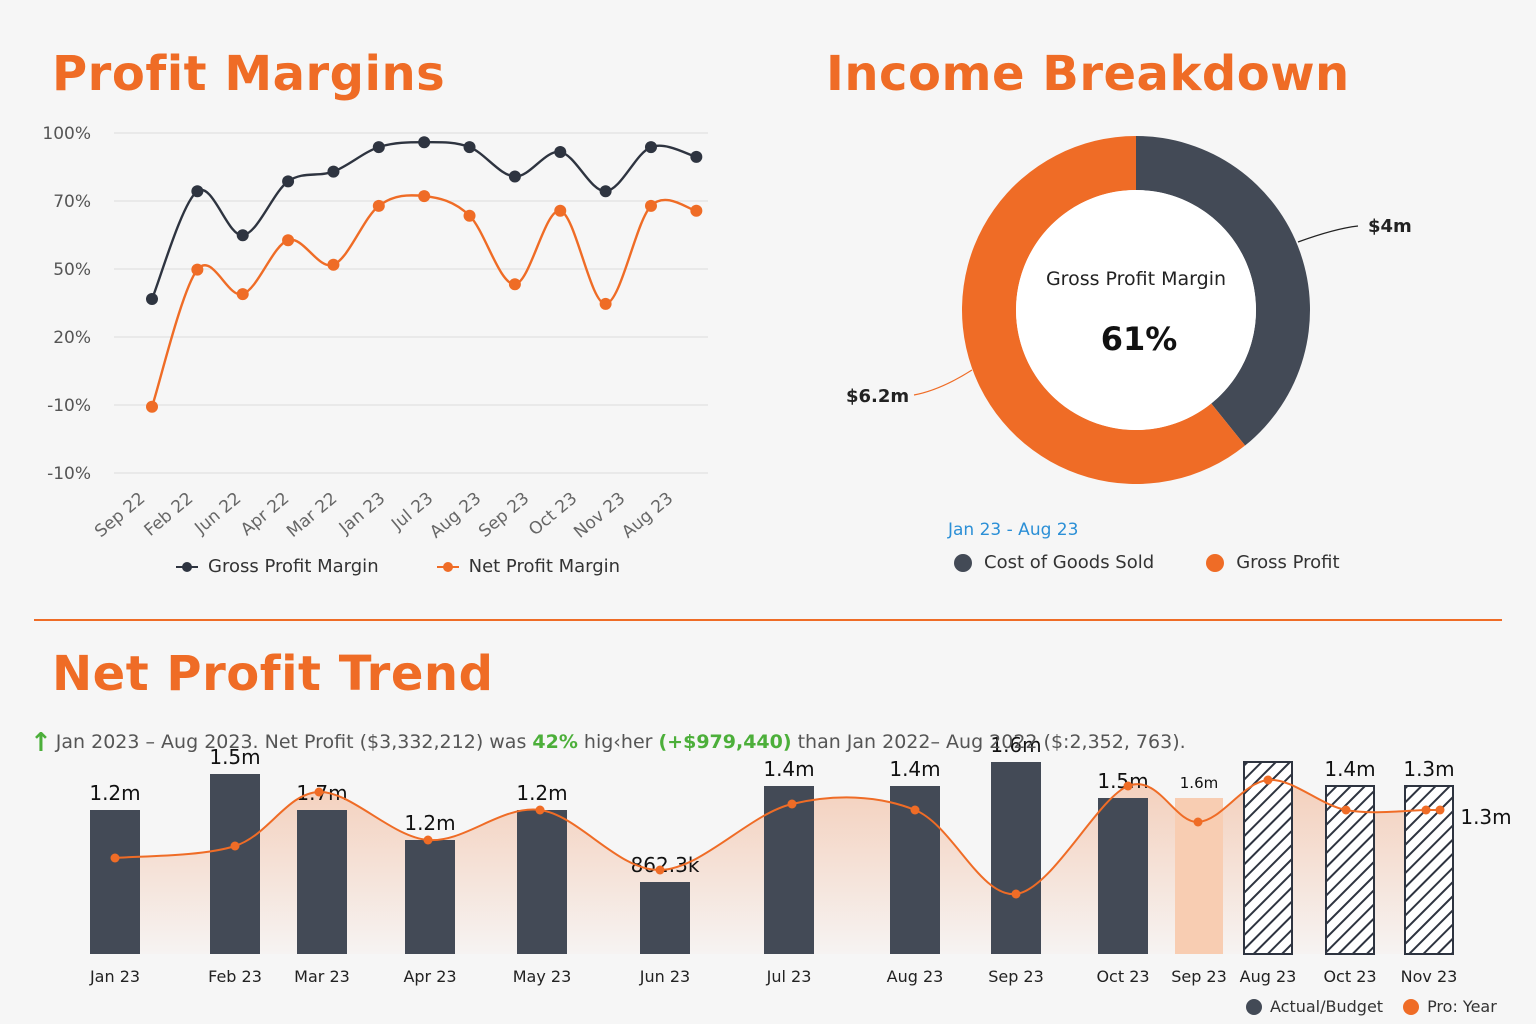  What do you see at coordinates (542, 976) in the screenshot?
I see `x-tick-label: May 23` at bounding box center [542, 976].